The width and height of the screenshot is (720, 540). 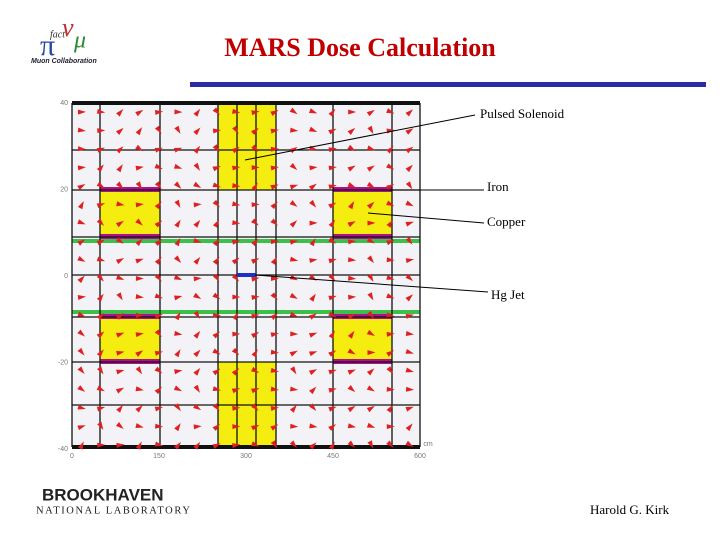 What do you see at coordinates (246, 276) in the screenshot?
I see `green-bands` at bounding box center [246, 276].